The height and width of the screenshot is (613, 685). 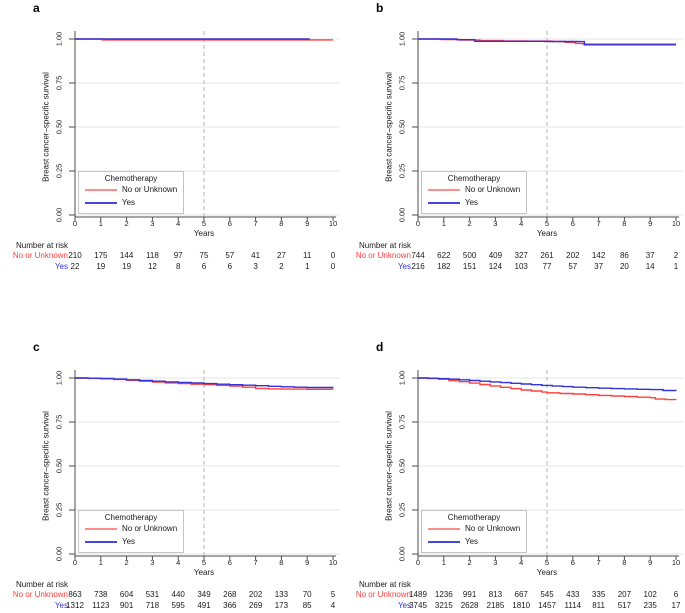 I want to click on risk-value: 142, so click(x=598, y=255).